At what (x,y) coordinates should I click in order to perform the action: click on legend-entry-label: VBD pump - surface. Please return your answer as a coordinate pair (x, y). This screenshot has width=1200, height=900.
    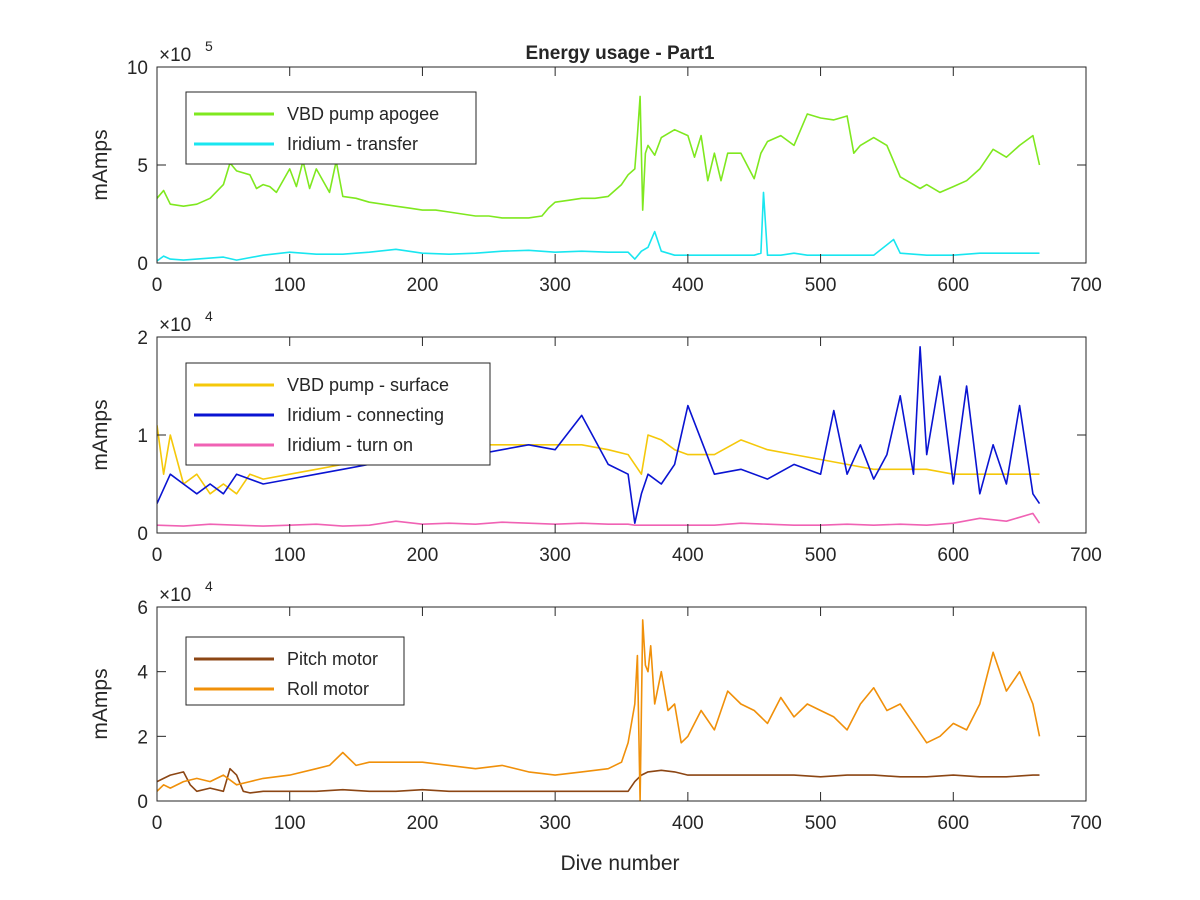
    Looking at the image, I should click on (368, 385).